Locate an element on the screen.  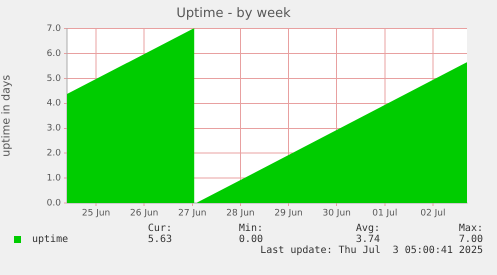
text: Min: is located at coordinates (250, 228).